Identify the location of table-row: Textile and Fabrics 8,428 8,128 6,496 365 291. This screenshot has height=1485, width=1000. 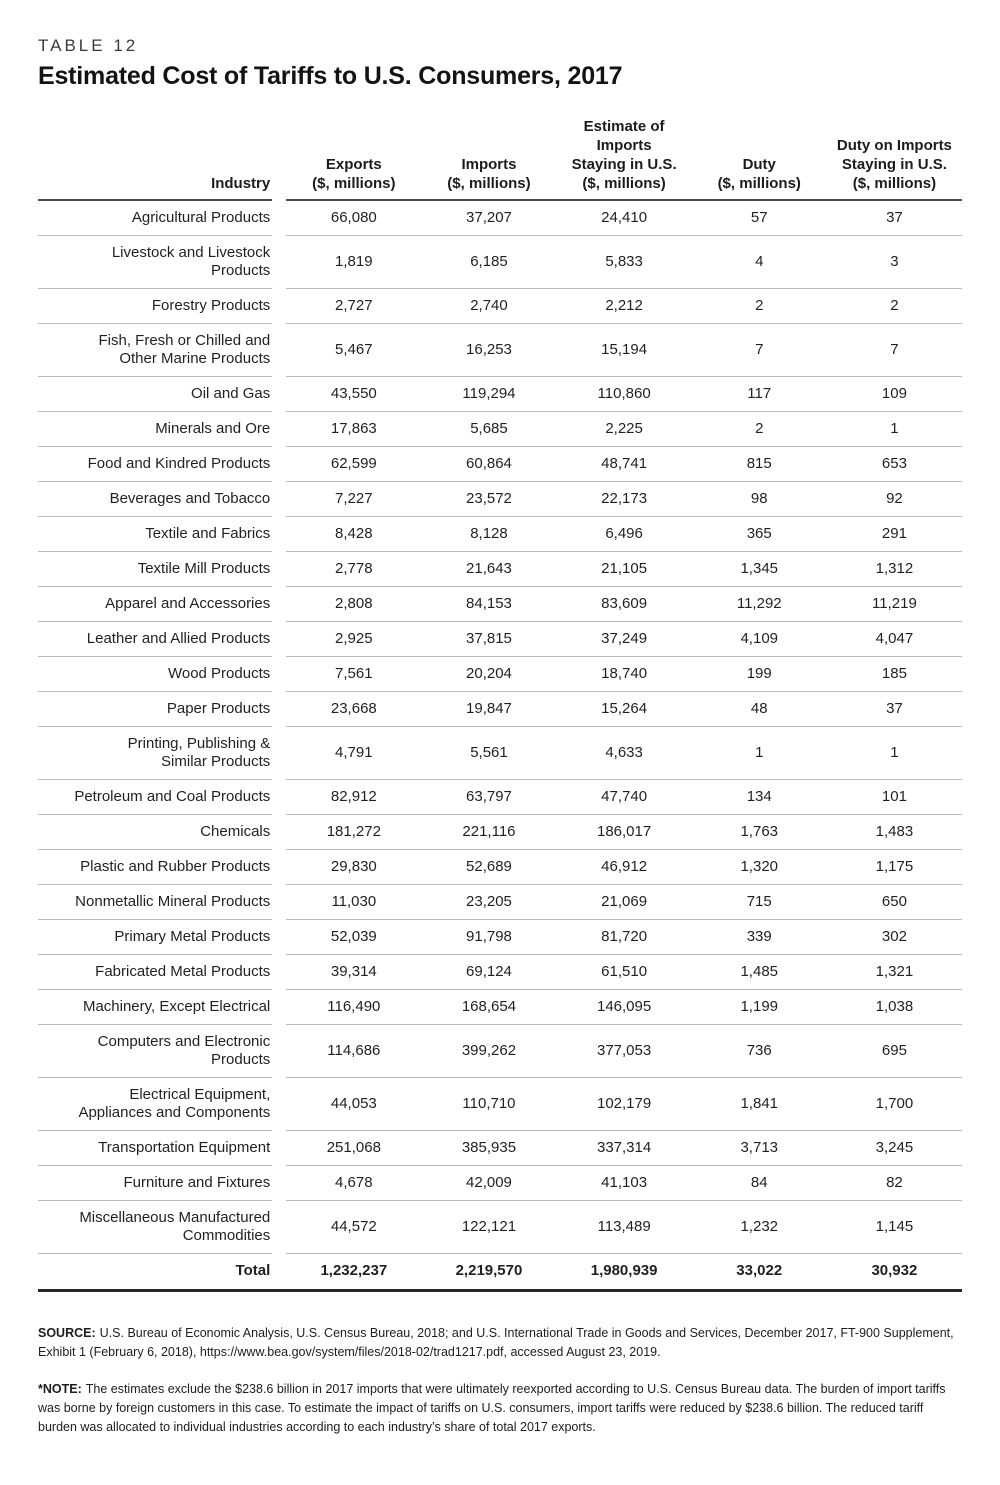
(500, 534).